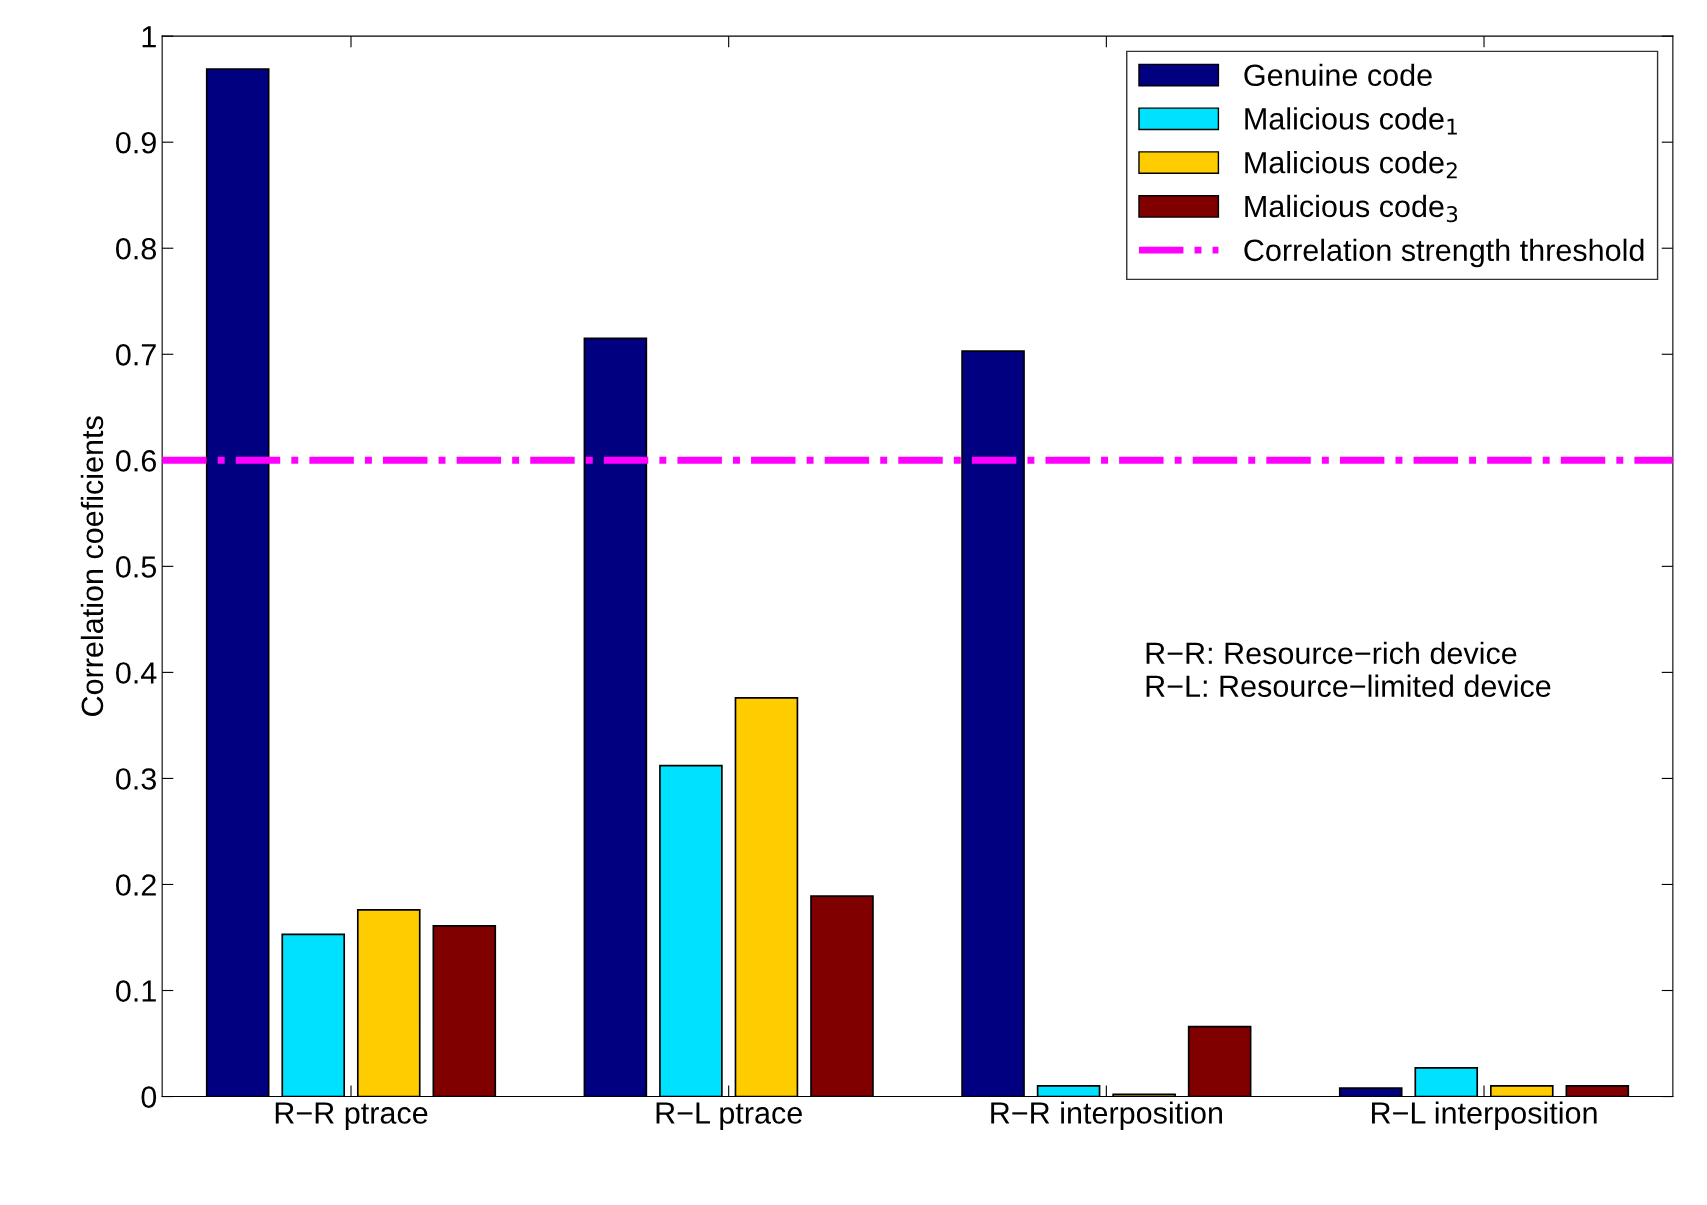 This screenshot has height=1205, width=1707. What do you see at coordinates (351, 1116) in the screenshot?
I see `x-tick-label: R−R ptrace` at bounding box center [351, 1116].